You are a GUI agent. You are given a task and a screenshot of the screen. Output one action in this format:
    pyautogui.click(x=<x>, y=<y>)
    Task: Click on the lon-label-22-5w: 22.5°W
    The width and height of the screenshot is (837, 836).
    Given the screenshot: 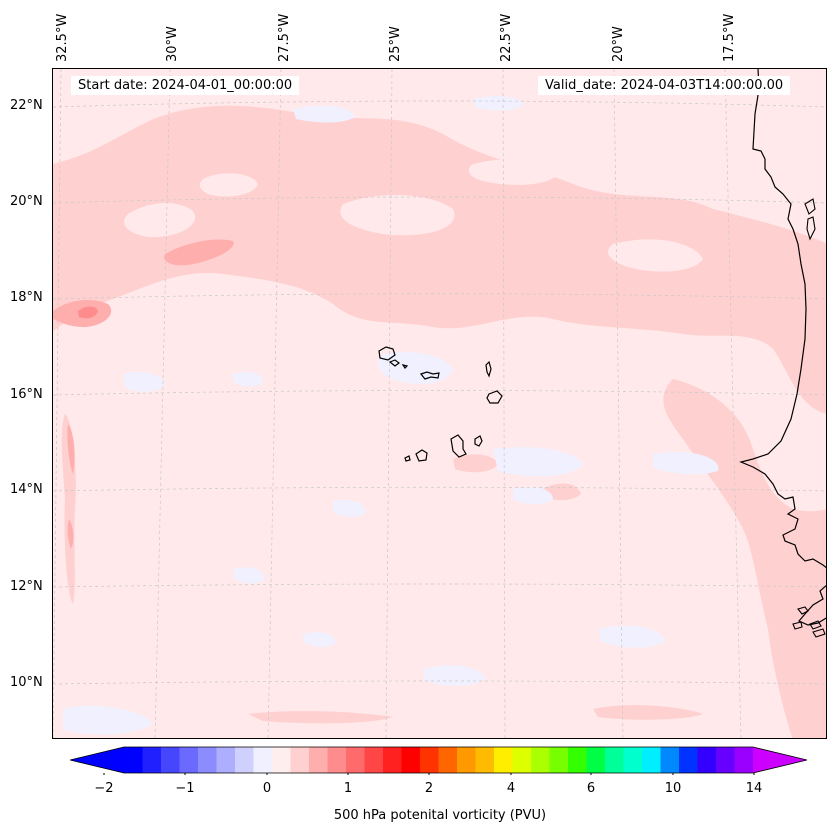 What is the action you would take?
    pyautogui.click(x=506, y=37)
    